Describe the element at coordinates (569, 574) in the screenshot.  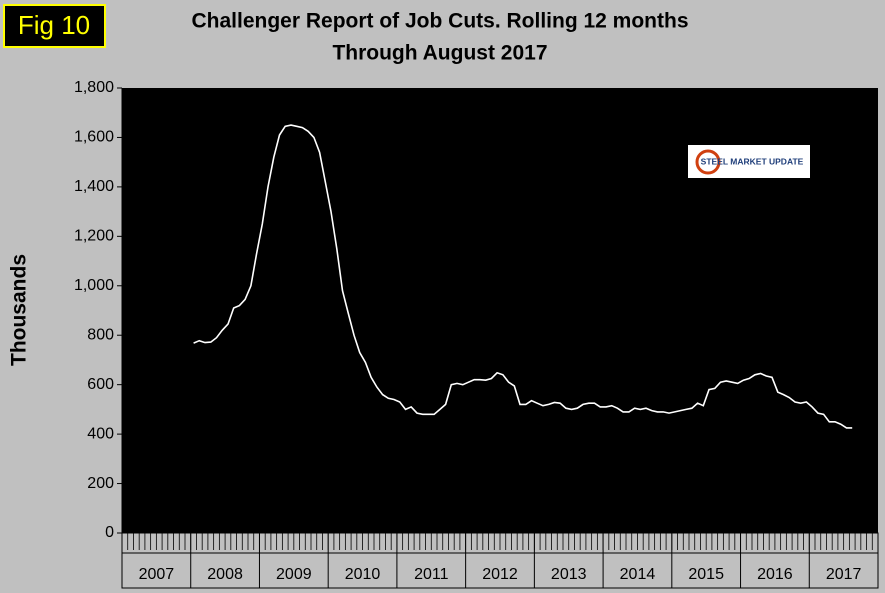
I see `x-tick-label: 2013` at that location.